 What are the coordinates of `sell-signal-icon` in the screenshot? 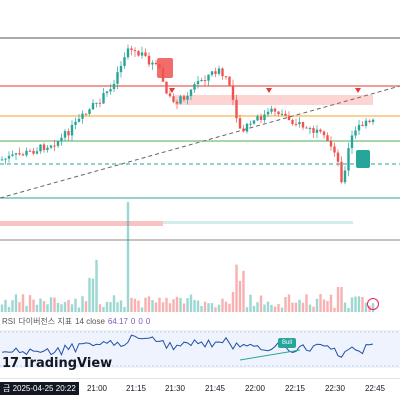 It's located at (165, 68).